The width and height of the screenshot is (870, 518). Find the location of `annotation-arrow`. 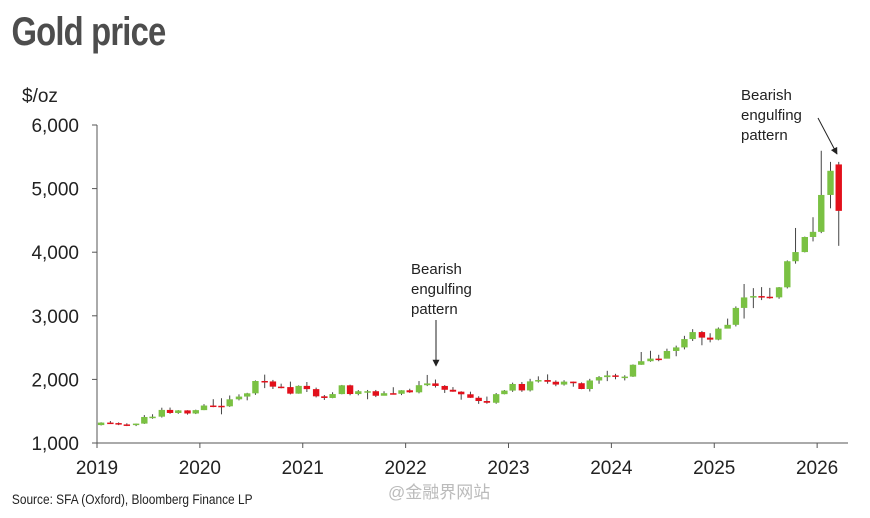

annotation-arrow is located at coordinates (827, 136).